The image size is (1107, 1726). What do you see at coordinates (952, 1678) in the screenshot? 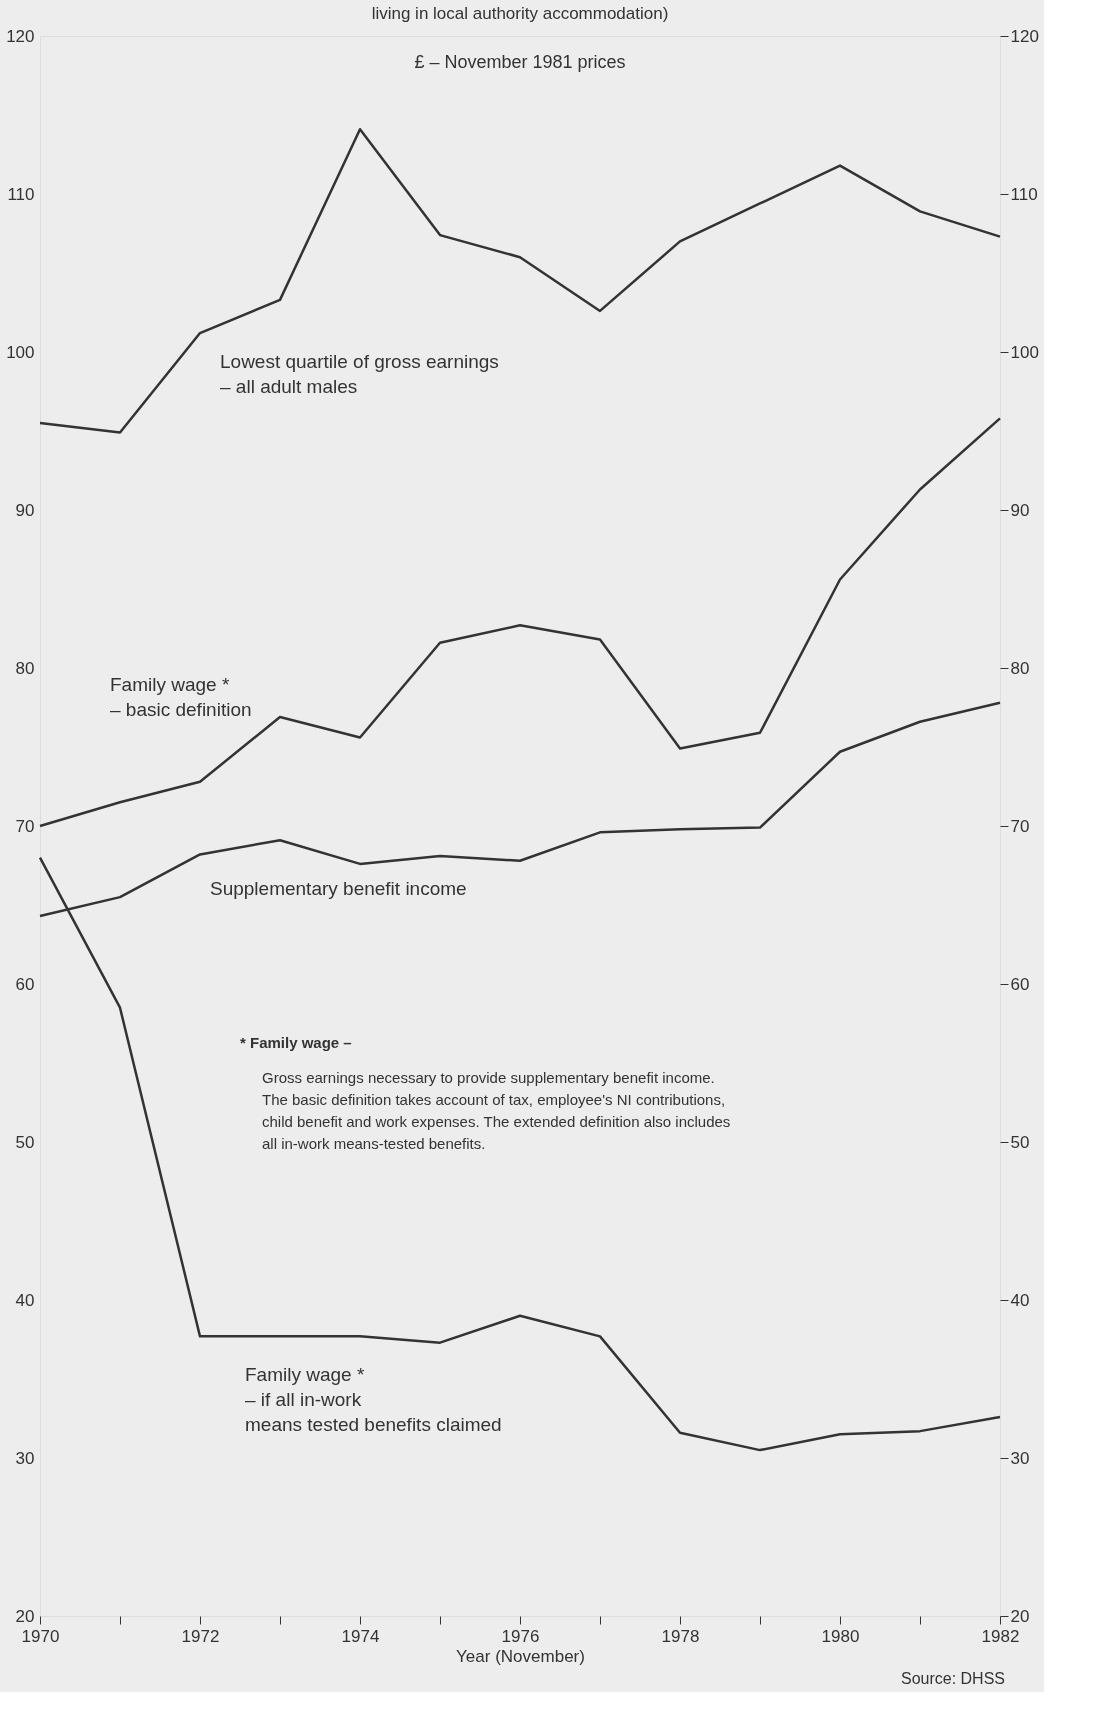
I see `source-note: Source: DHSS` at bounding box center [952, 1678].